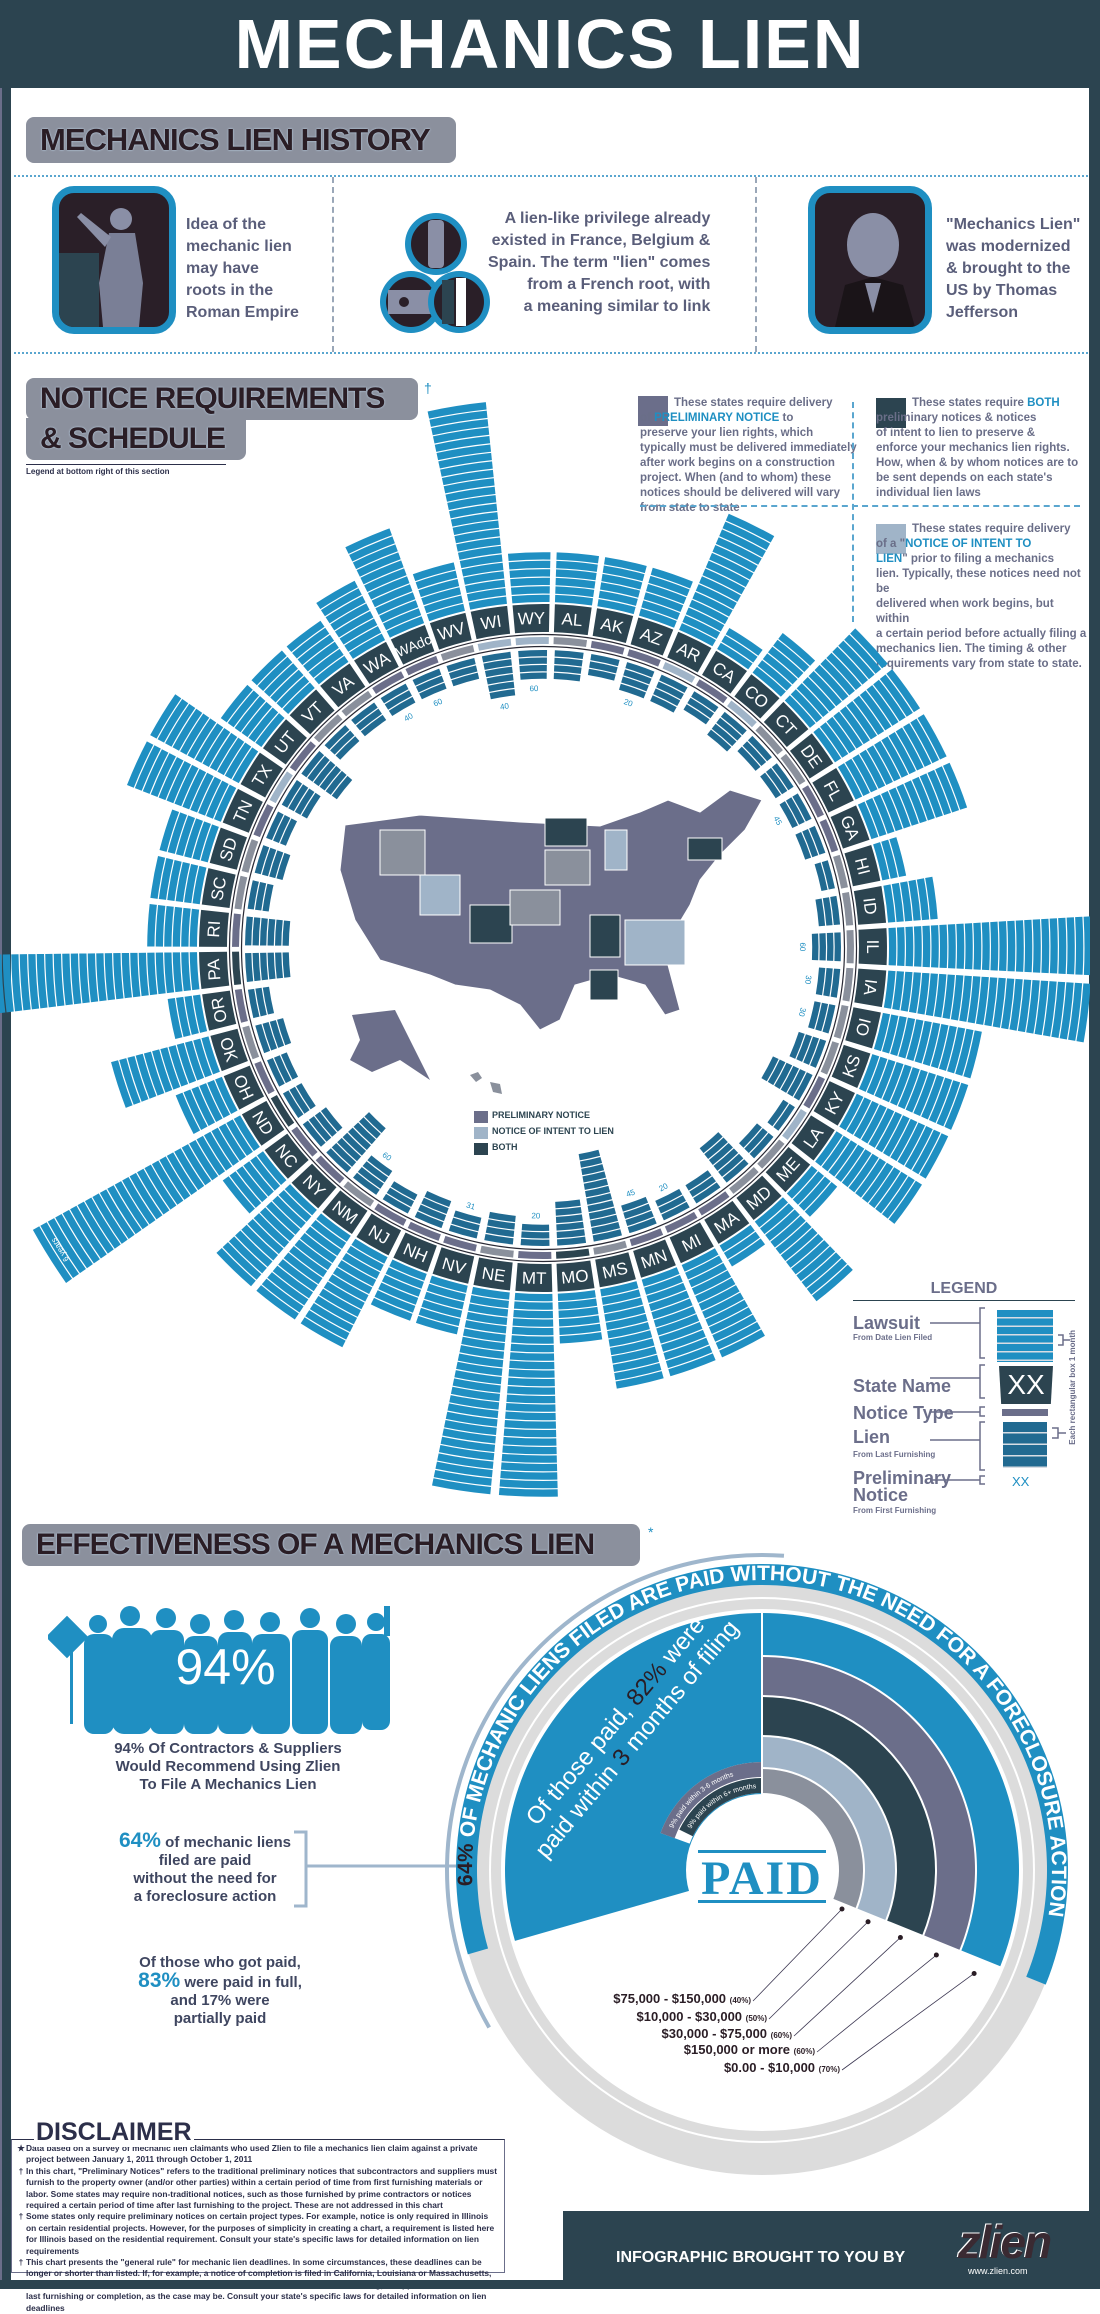 This screenshot has height=2314, width=1100. What do you see at coordinates (862, 866) in the screenshot?
I see `state-label: HI` at bounding box center [862, 866].